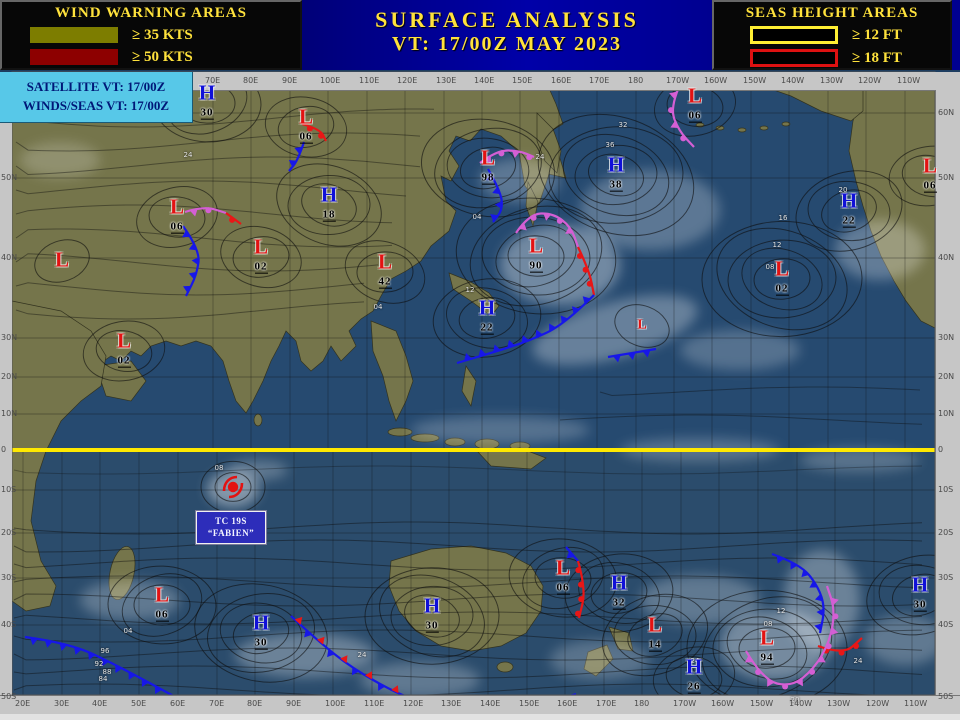 The image size is (960, 720). I want to click on land-se-asia, so click(392, 371).